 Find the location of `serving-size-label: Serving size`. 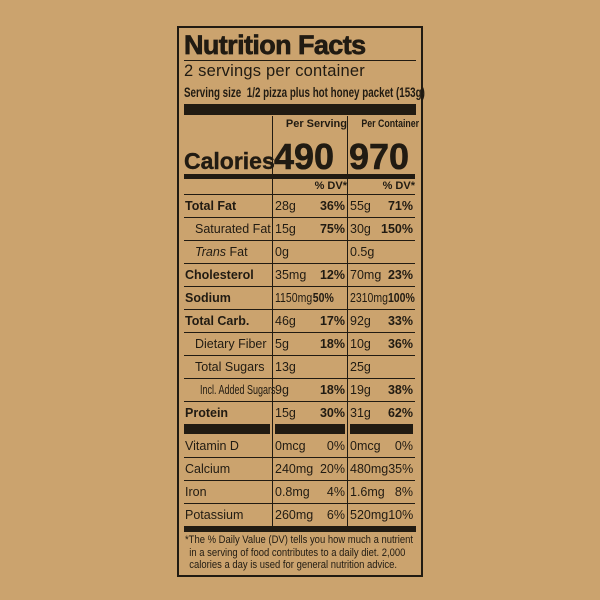

serving-size-label: Serving size is located at coordinates (213, 92).